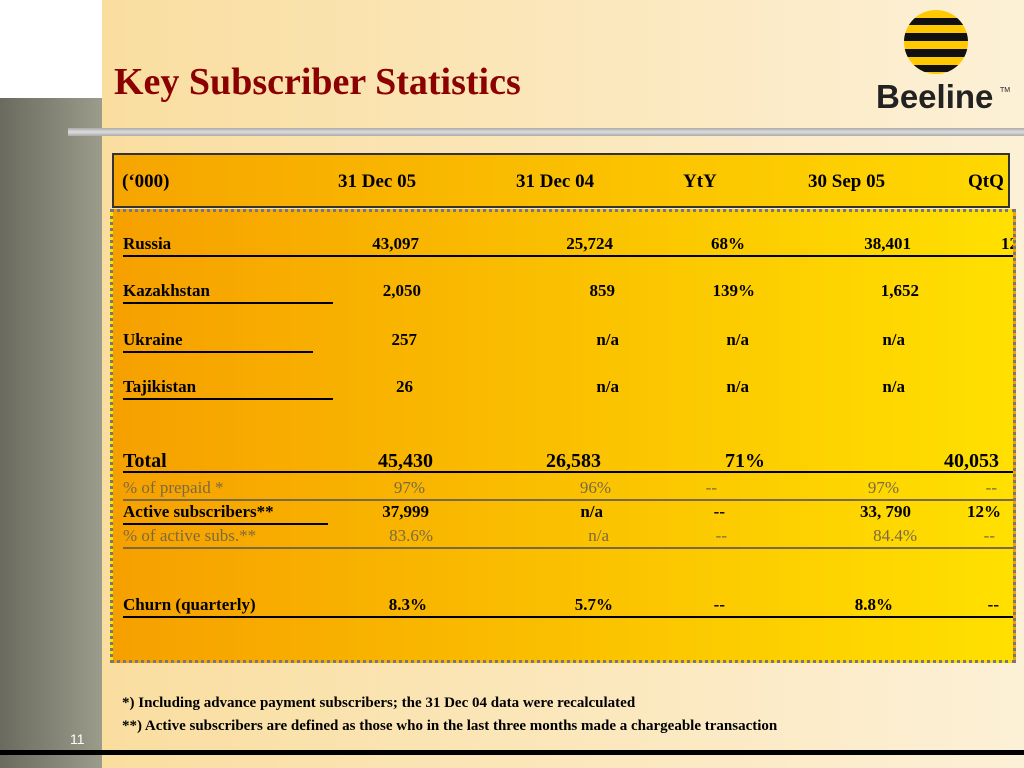  What do you see at coordinates (411, 535) in the screenshot?
I see `cell: 83.6%` at bounding box center [411, 535].